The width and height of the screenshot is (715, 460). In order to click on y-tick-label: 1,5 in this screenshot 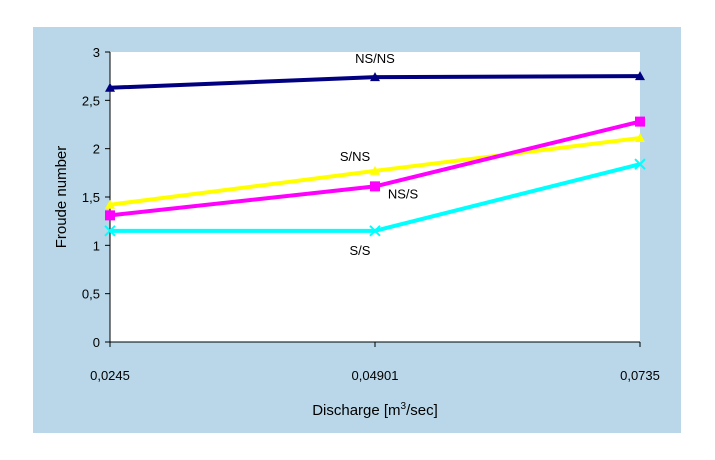, I will do `click(91, 197)`.